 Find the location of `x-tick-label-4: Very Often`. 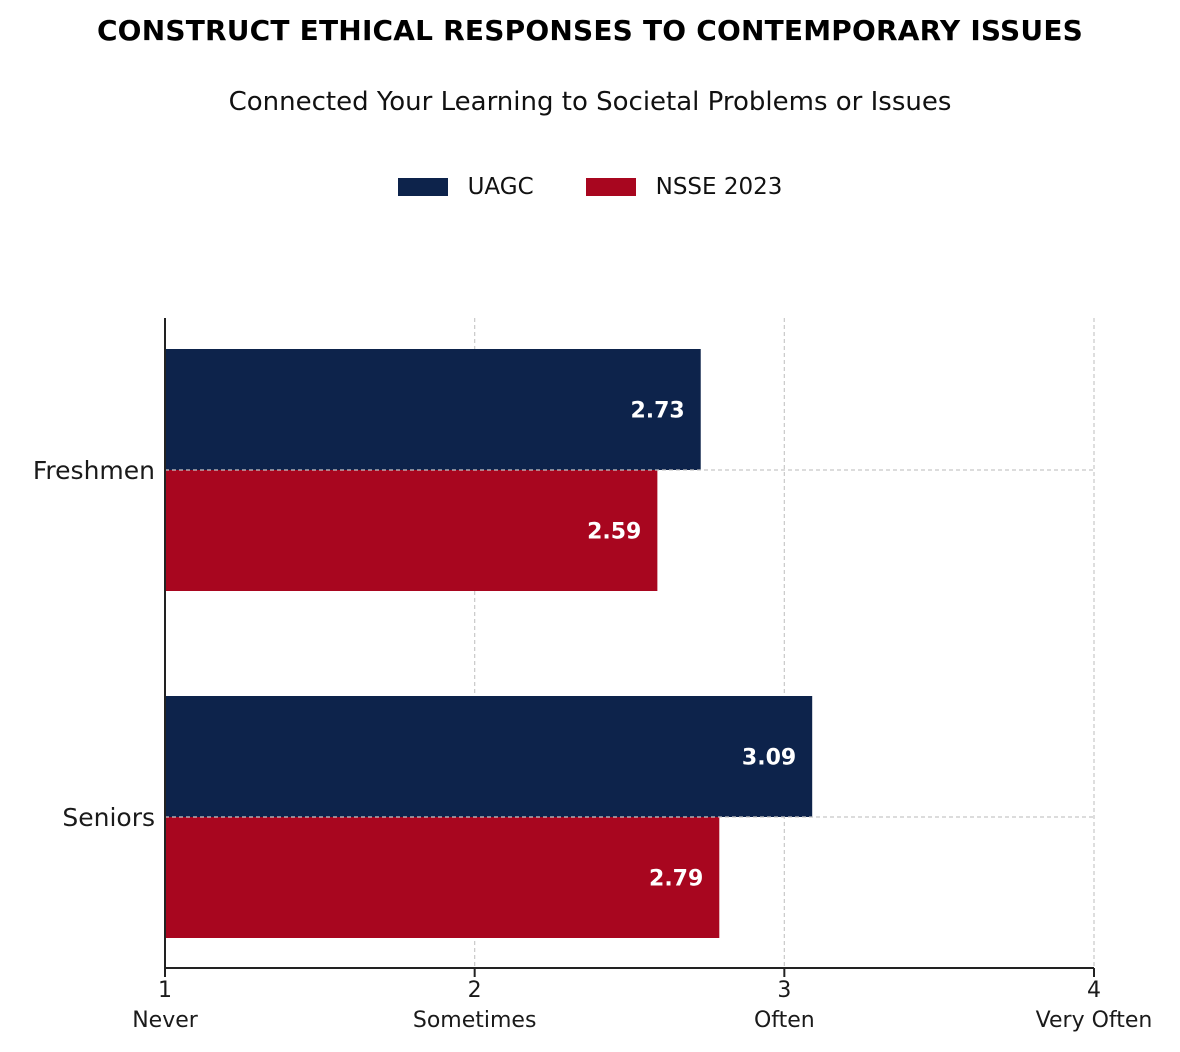

x-tick-label-4: Very Often is located at coordinates (1094, 1020).